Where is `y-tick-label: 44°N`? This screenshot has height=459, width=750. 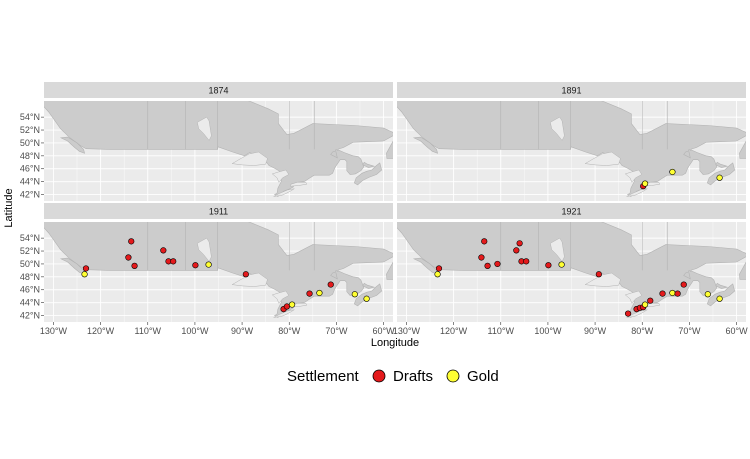 y-tick-label: 44°N is located at coordinates (30, 182).